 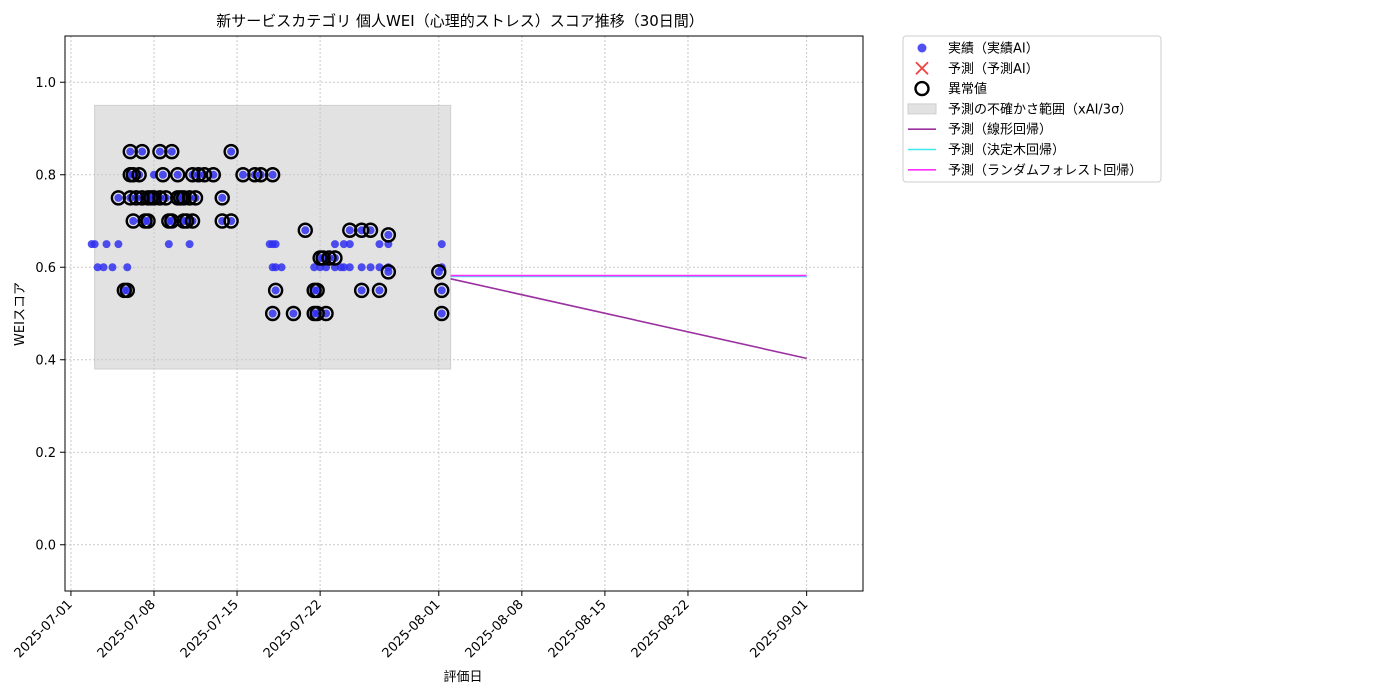 I want to click on legend-label: 予測（決定木回帰）, so click(x=1006, y=150).